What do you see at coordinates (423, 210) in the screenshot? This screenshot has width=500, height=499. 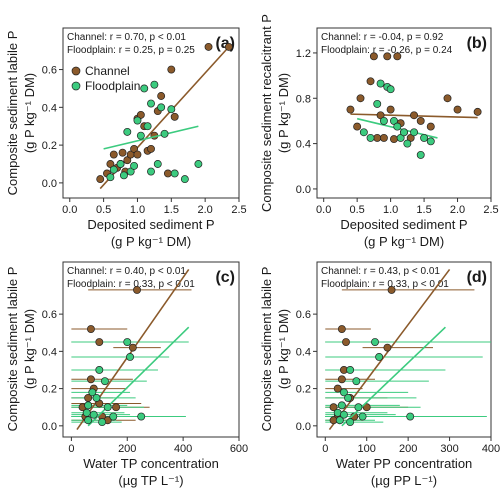 I see `x-tick-label: 1.5` at bounding box center [423, 210].